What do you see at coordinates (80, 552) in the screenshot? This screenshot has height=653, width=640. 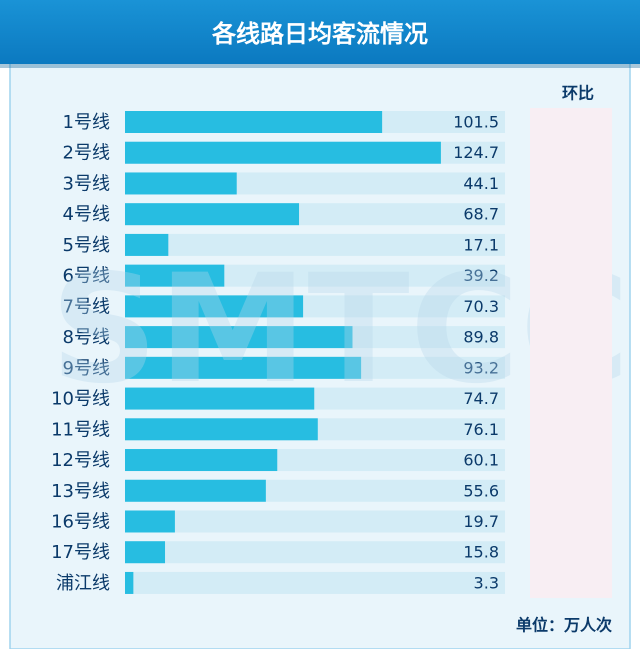 I see `category-label: 17号线` at bounding box center [80, 552].